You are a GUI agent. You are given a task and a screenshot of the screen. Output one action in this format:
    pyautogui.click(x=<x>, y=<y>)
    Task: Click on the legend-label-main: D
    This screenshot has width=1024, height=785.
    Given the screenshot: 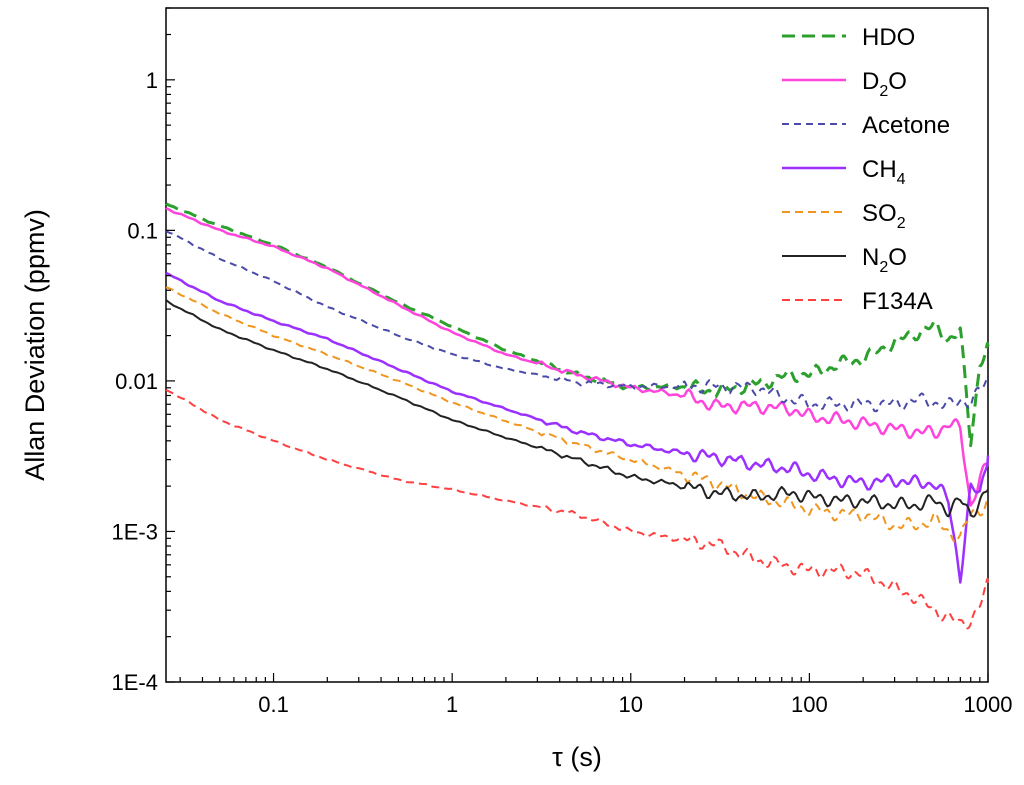 What is the action you would take?
    pyautogui.click(x=870, y=81)
    